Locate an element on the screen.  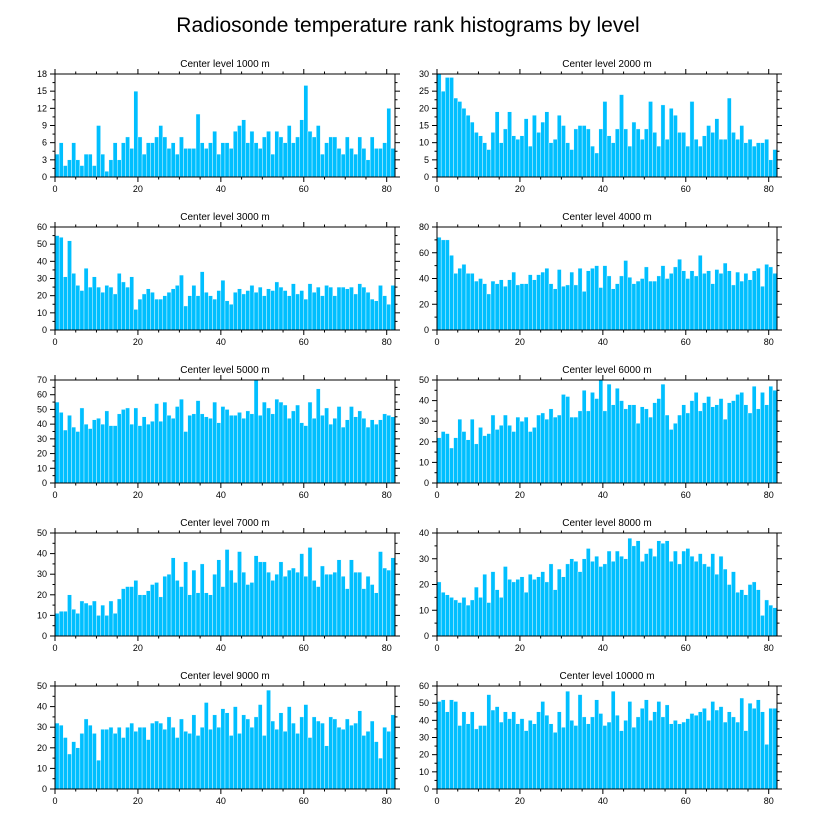
x-tick-label: 80 is located at coordinates (387, 648).